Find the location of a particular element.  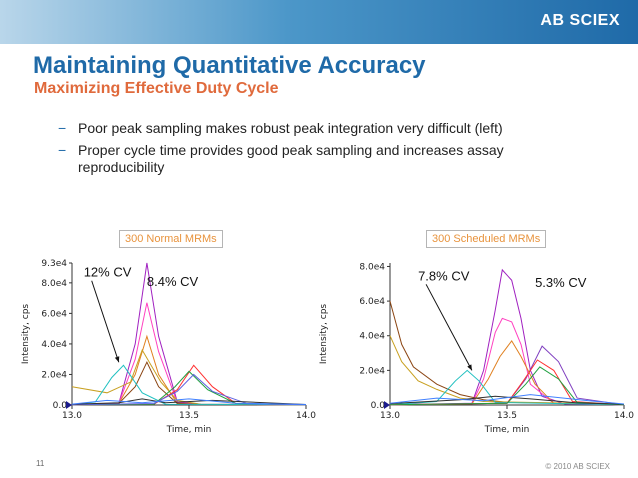

normal-mrm-label: 300 Normal MRMs is located at coordinates (171, 239).